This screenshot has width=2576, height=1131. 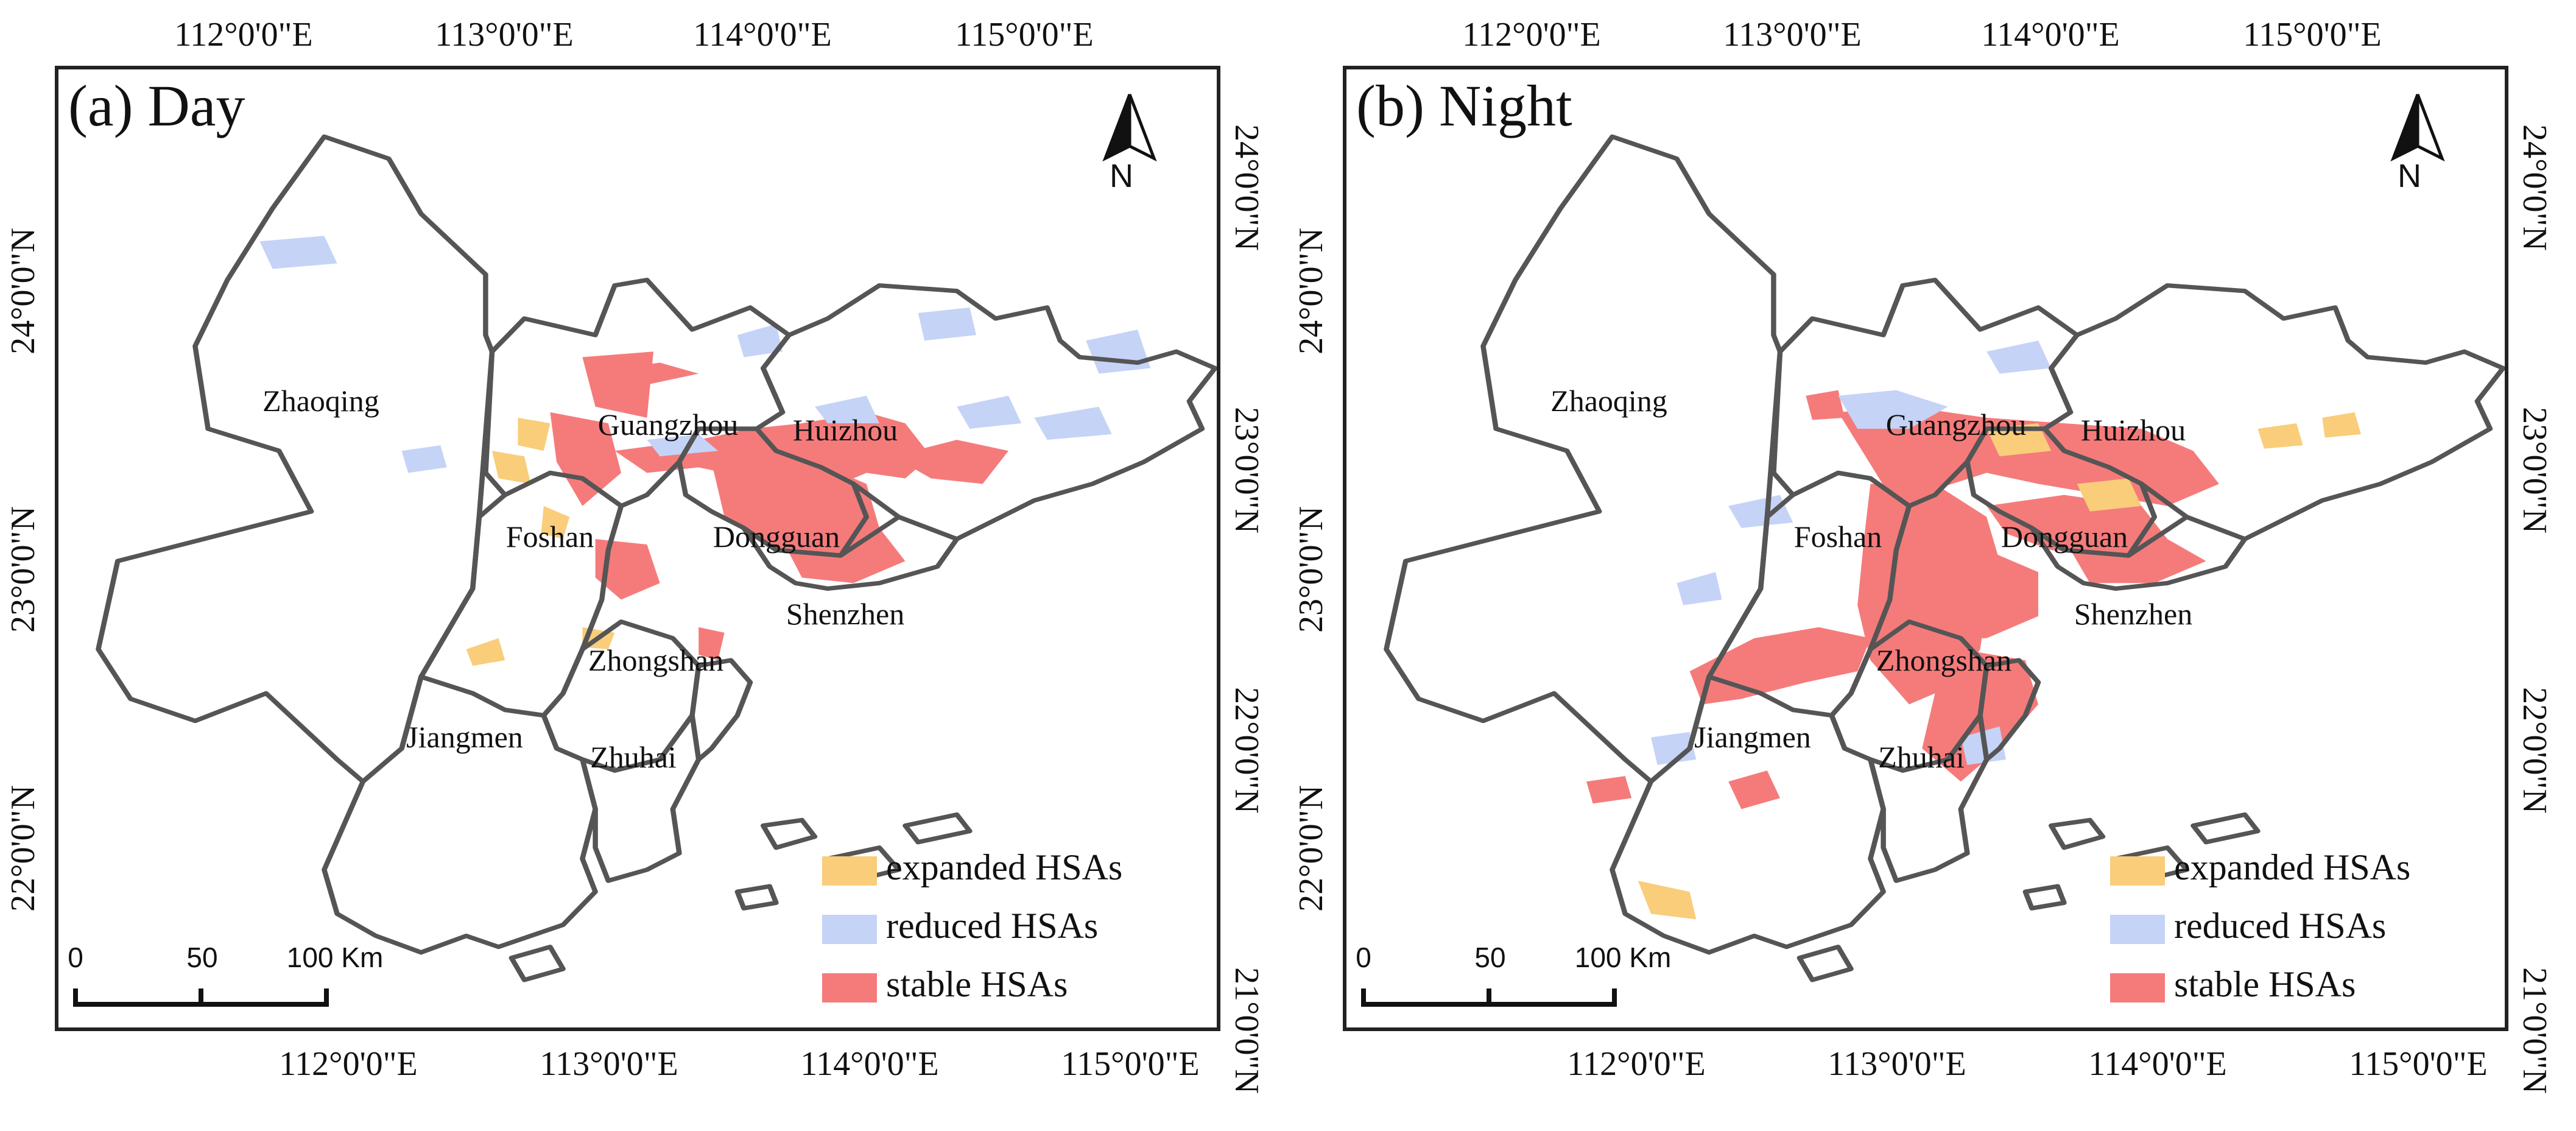 I want to click on dongguan-boundary, so click(x=773, y=492).